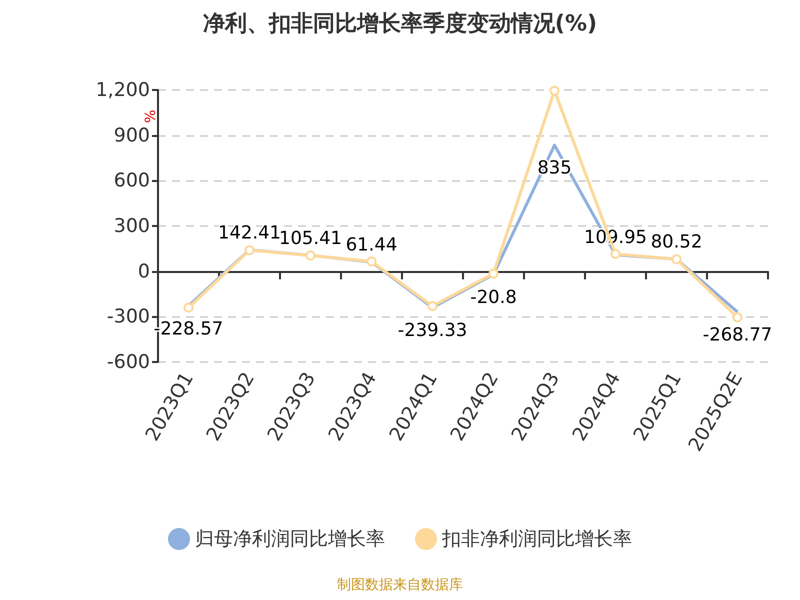  I want to click on data-label: -20.8, so click(493, 297).